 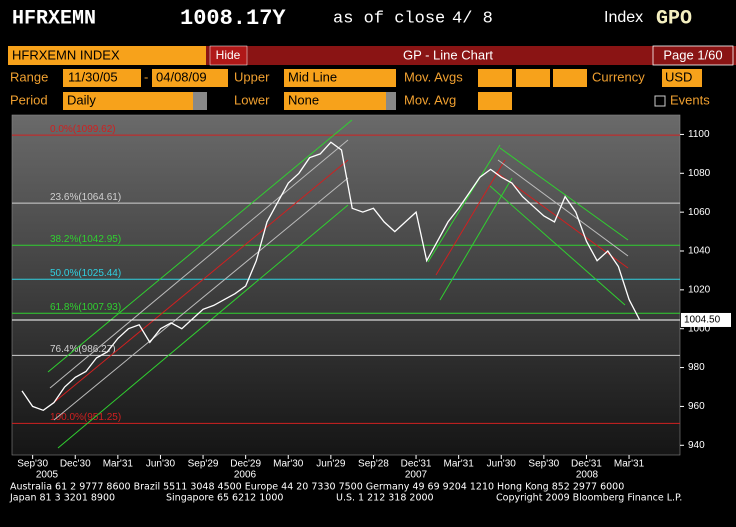 I want to click on period-field, so click(x=135, y=101).